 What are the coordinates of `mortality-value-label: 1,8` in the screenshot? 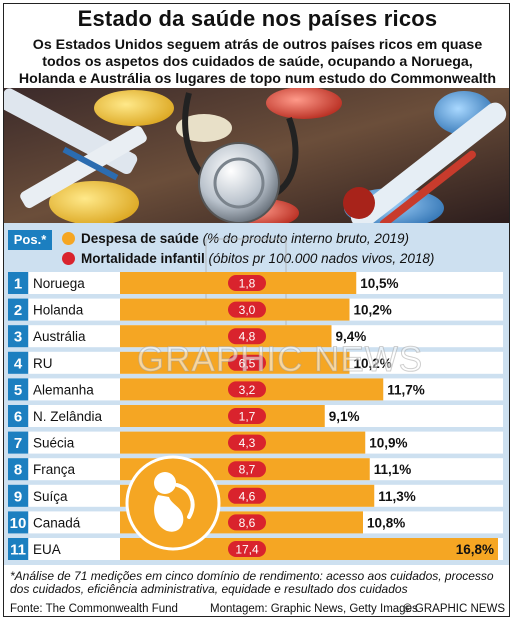 It's located at (247, 284).